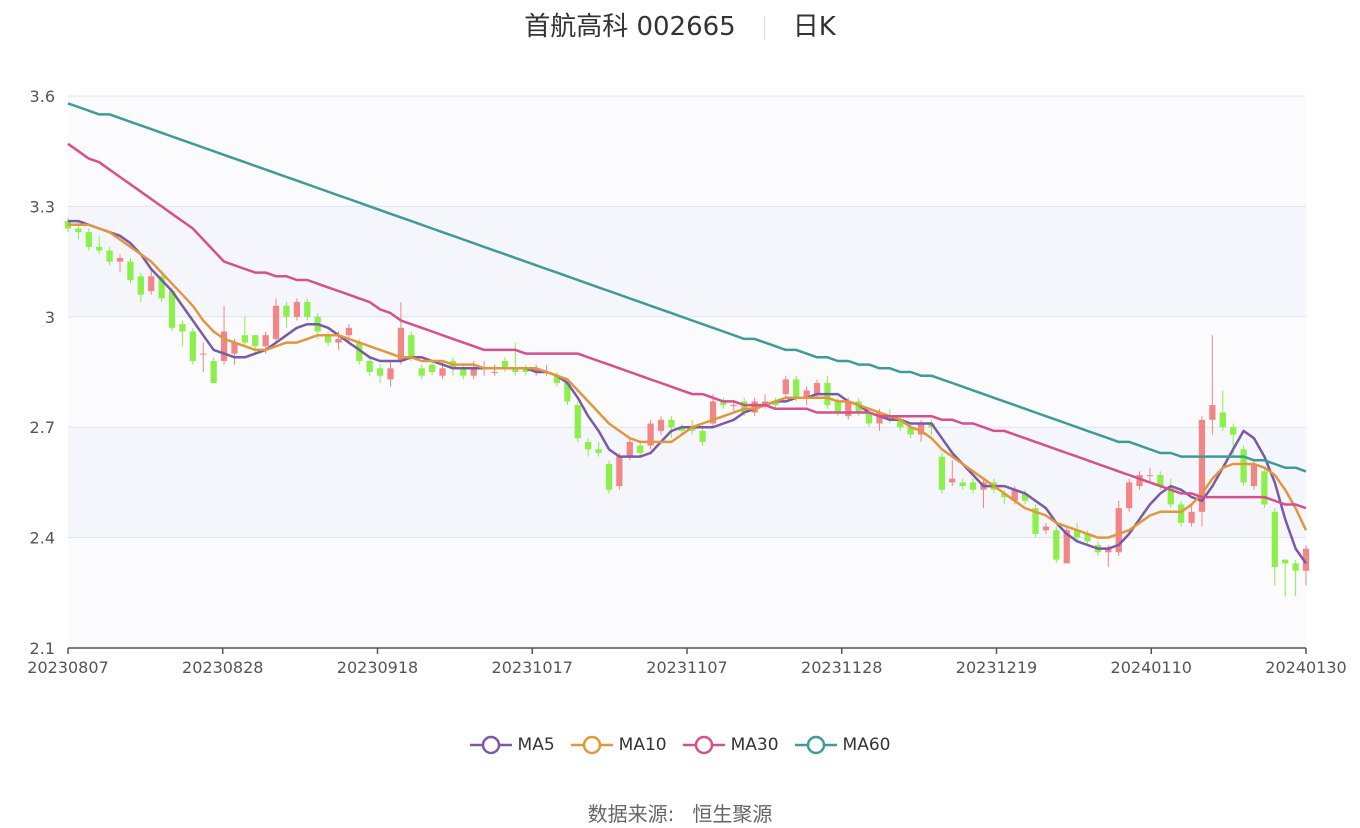  I want to click on grid-band, so click(687, 482).